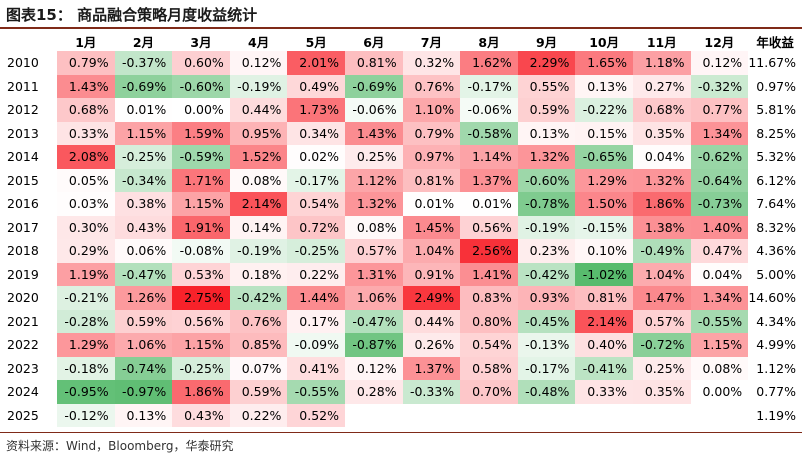 The image size is (802, 458). Describe the element at coordinates (23, 345) in the screenshot. I see `year-cell: 2022` at that location.